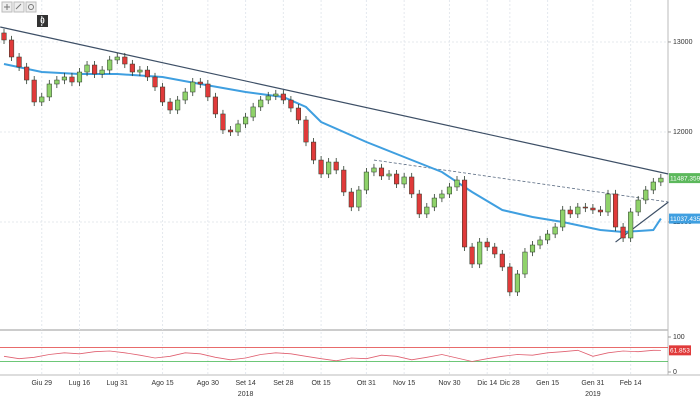 This screenshot has height=400, width=700. What do you see at coordinates (118, 383) in the screenshot?
I see `x-tick-label: Lug 31` at bounding box center [118, 383].